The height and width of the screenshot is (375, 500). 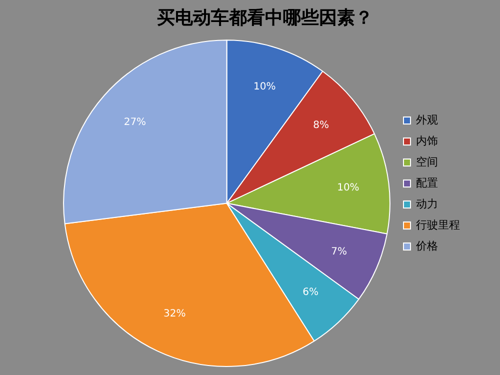 I want to click on legend-label: 内饰, so click(x=427, y=141).